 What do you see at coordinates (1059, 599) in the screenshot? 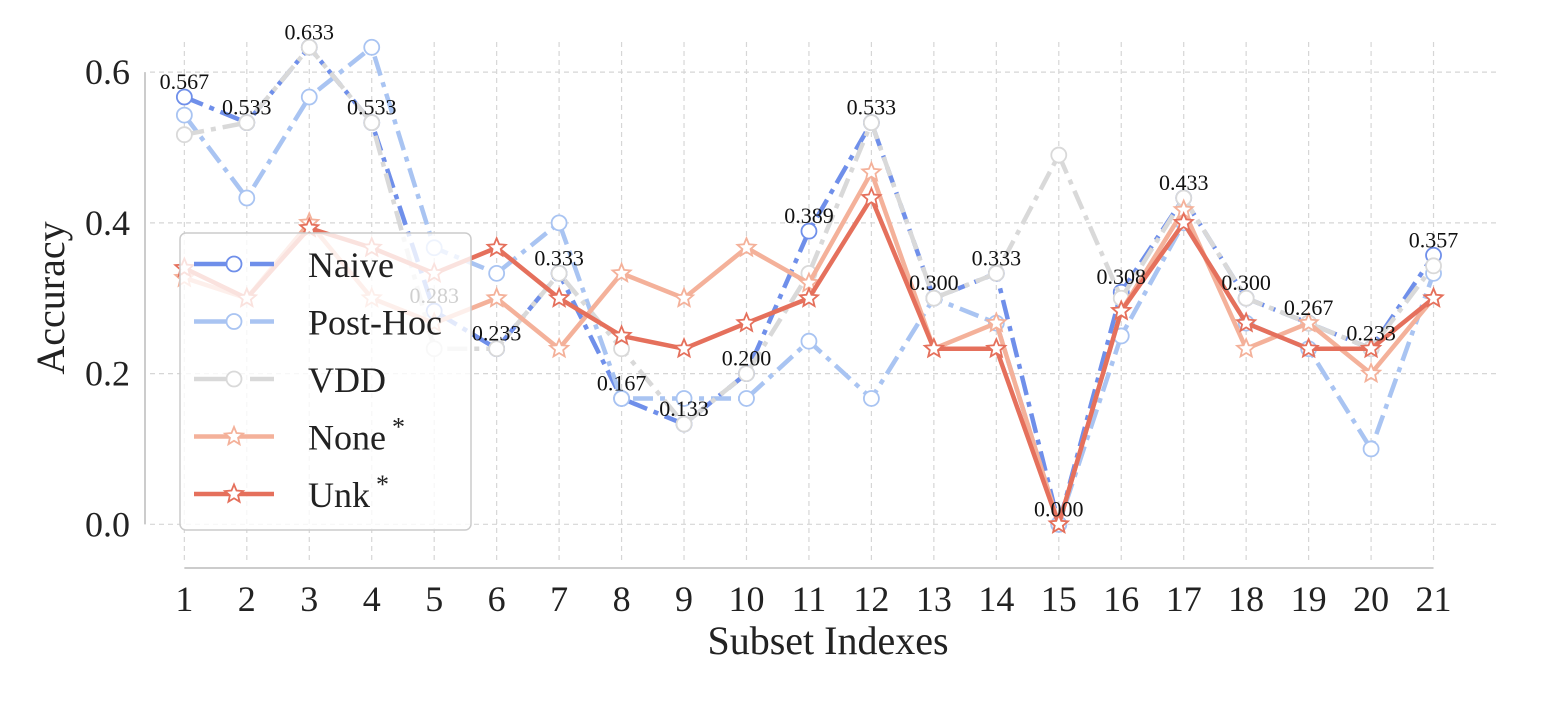
I see `x-tick-label: 15` at bounding box center [1059, 599].